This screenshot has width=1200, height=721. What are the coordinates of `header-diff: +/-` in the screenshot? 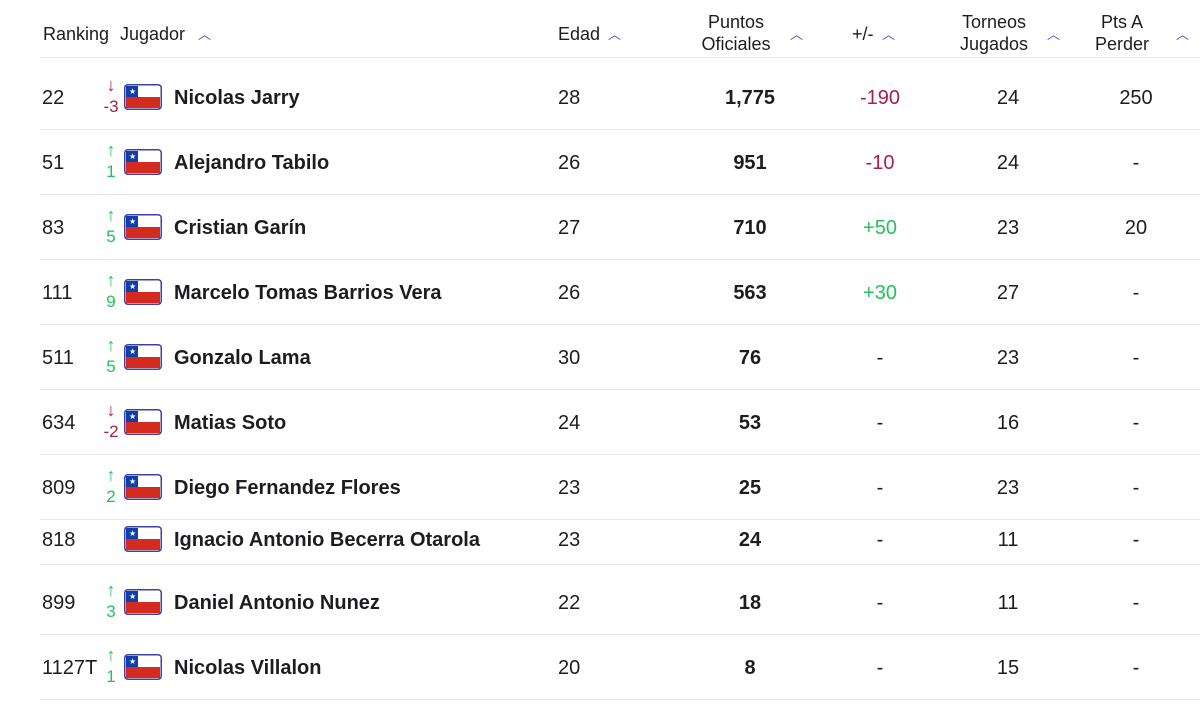 It's located at (863, 34).